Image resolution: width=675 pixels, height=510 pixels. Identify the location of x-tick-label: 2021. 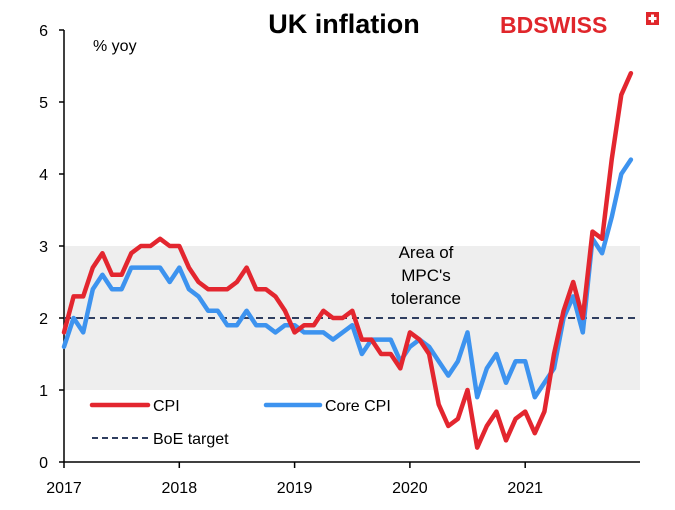
(525, 488).